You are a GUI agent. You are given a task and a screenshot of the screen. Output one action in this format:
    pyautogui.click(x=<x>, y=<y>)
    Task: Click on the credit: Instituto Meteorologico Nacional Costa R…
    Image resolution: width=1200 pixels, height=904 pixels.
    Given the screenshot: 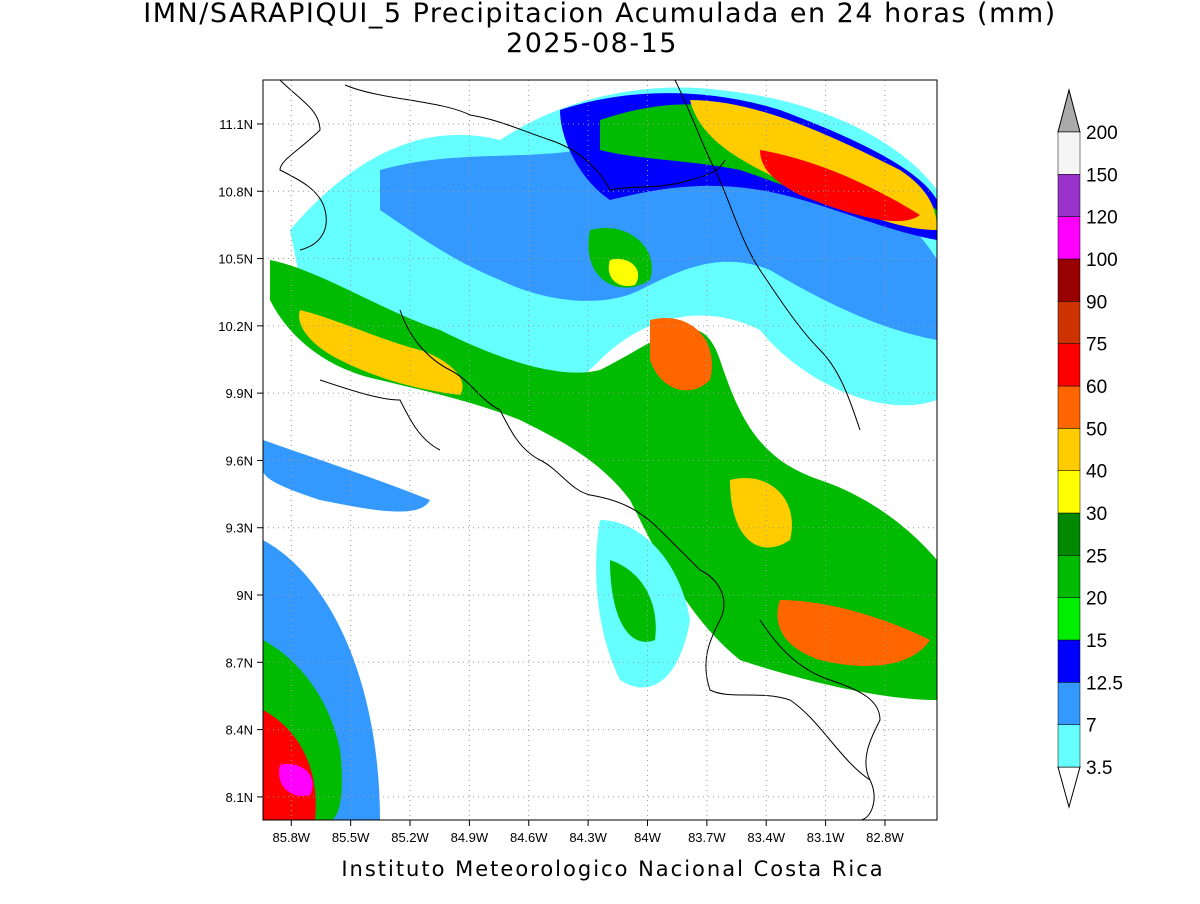 What is the action you would take?
    pyautogui.click(x=612, y=869)
    